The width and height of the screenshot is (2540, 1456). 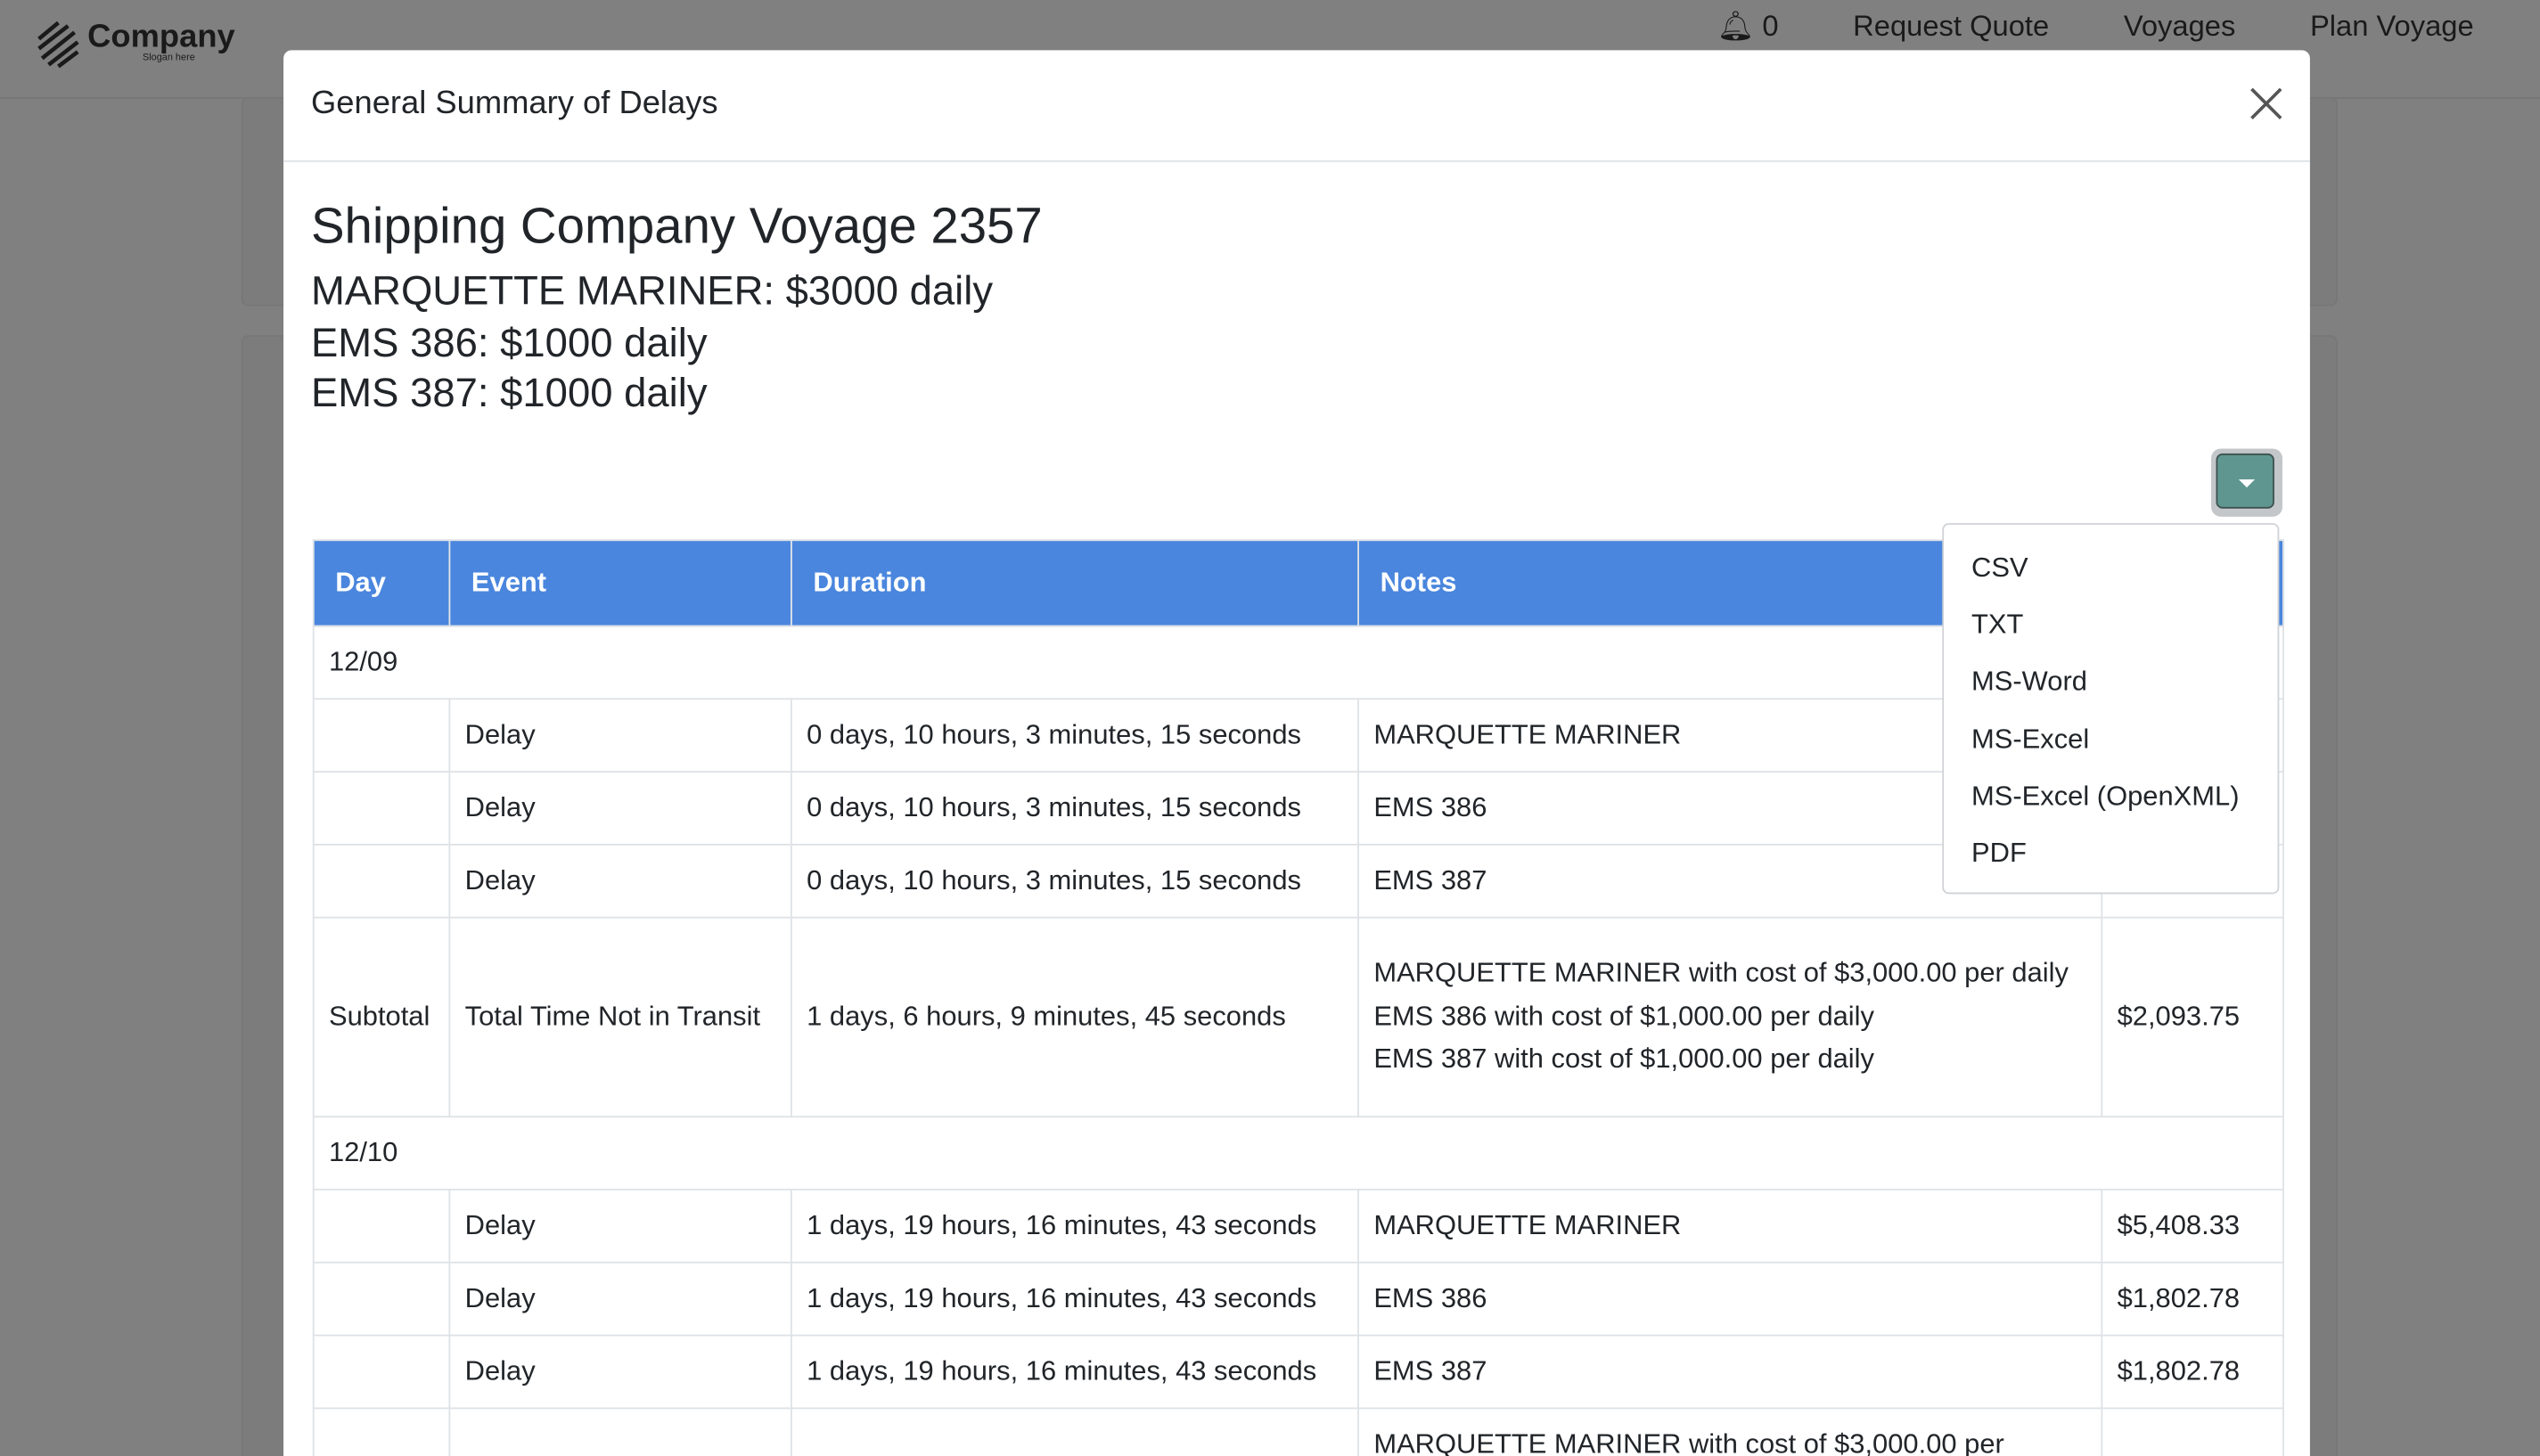 I want to click on table-cell: Total Time Not in Transit, so click(x=620, y=1017).